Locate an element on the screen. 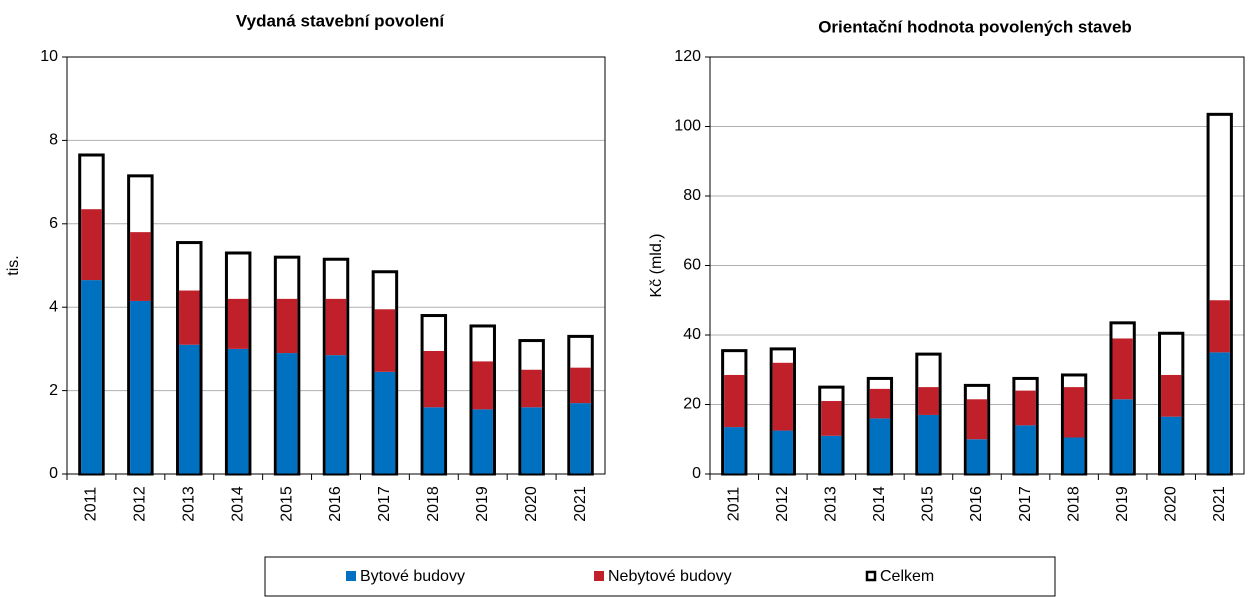 The width and height of the screenshot is (1248, 597). legend-label: Bytové budovy is located at coordinates (412, 576).